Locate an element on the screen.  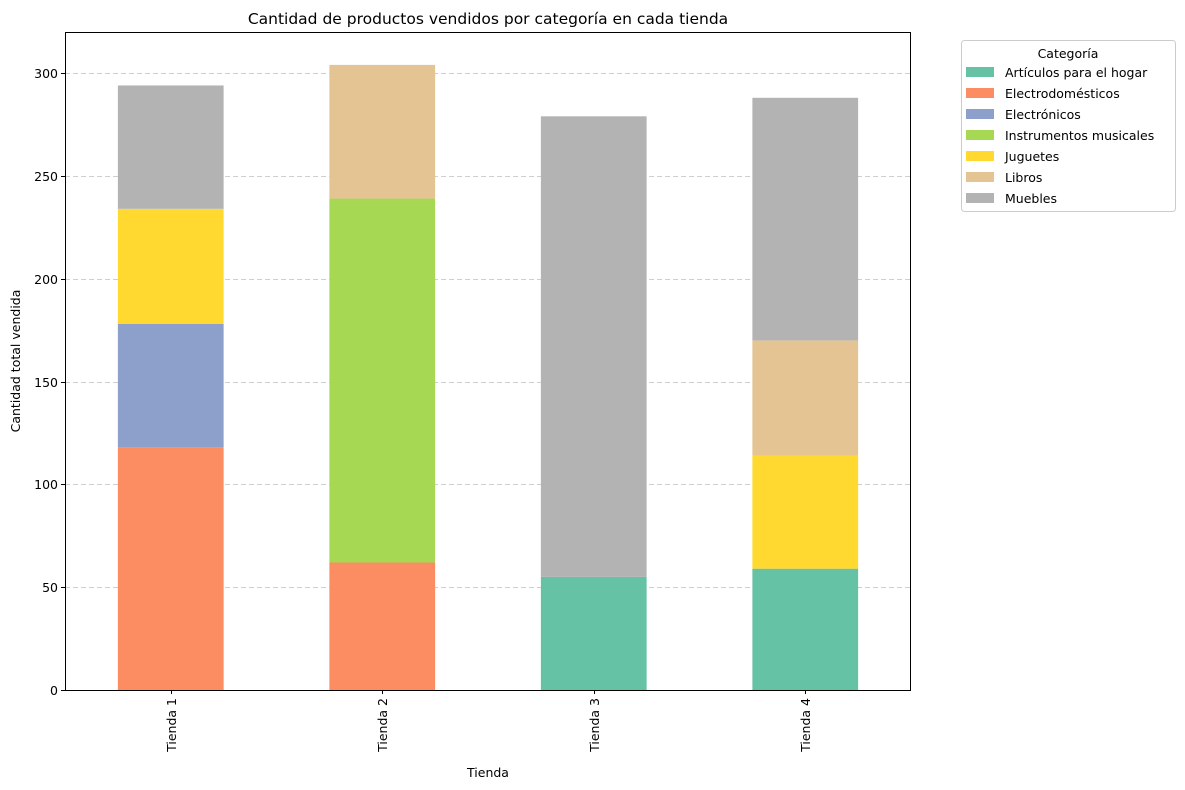
legend-frame is located at coordinates (1068, 126).